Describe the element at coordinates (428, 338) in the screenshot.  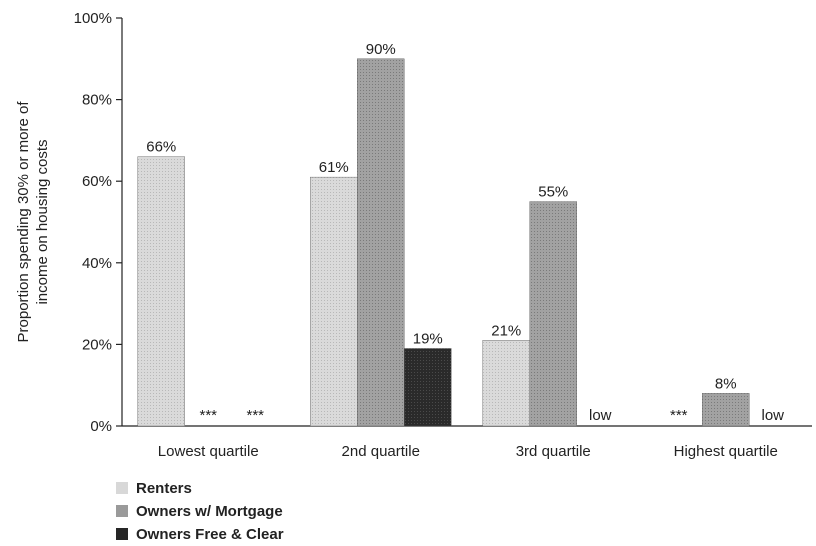
I see `data-label: 19%` at that location.